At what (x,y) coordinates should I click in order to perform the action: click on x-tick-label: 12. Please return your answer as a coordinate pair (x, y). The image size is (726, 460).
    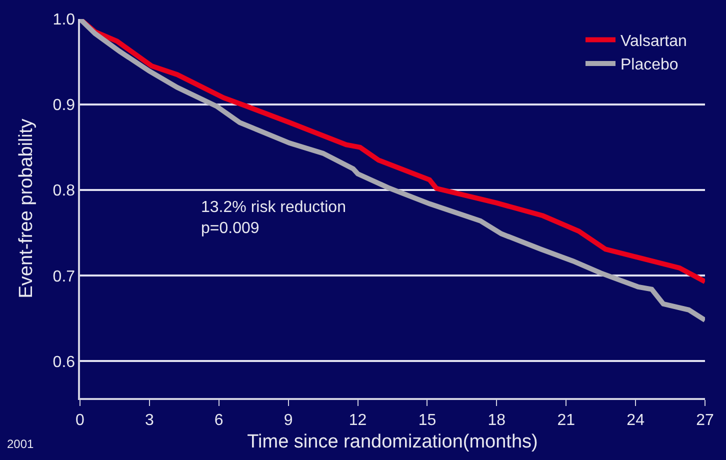
    Looking at the image, I should click on (357, 420).